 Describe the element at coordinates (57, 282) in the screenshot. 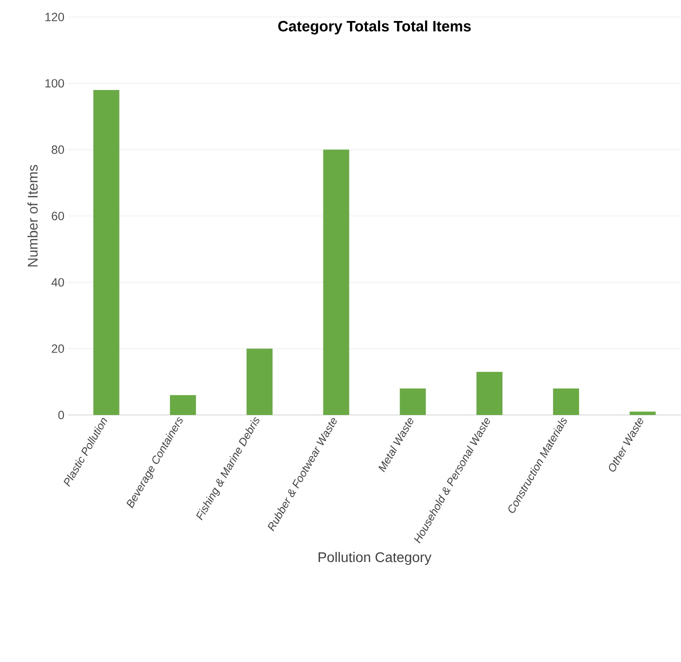

I see `y-tick-label: 40` at that location.